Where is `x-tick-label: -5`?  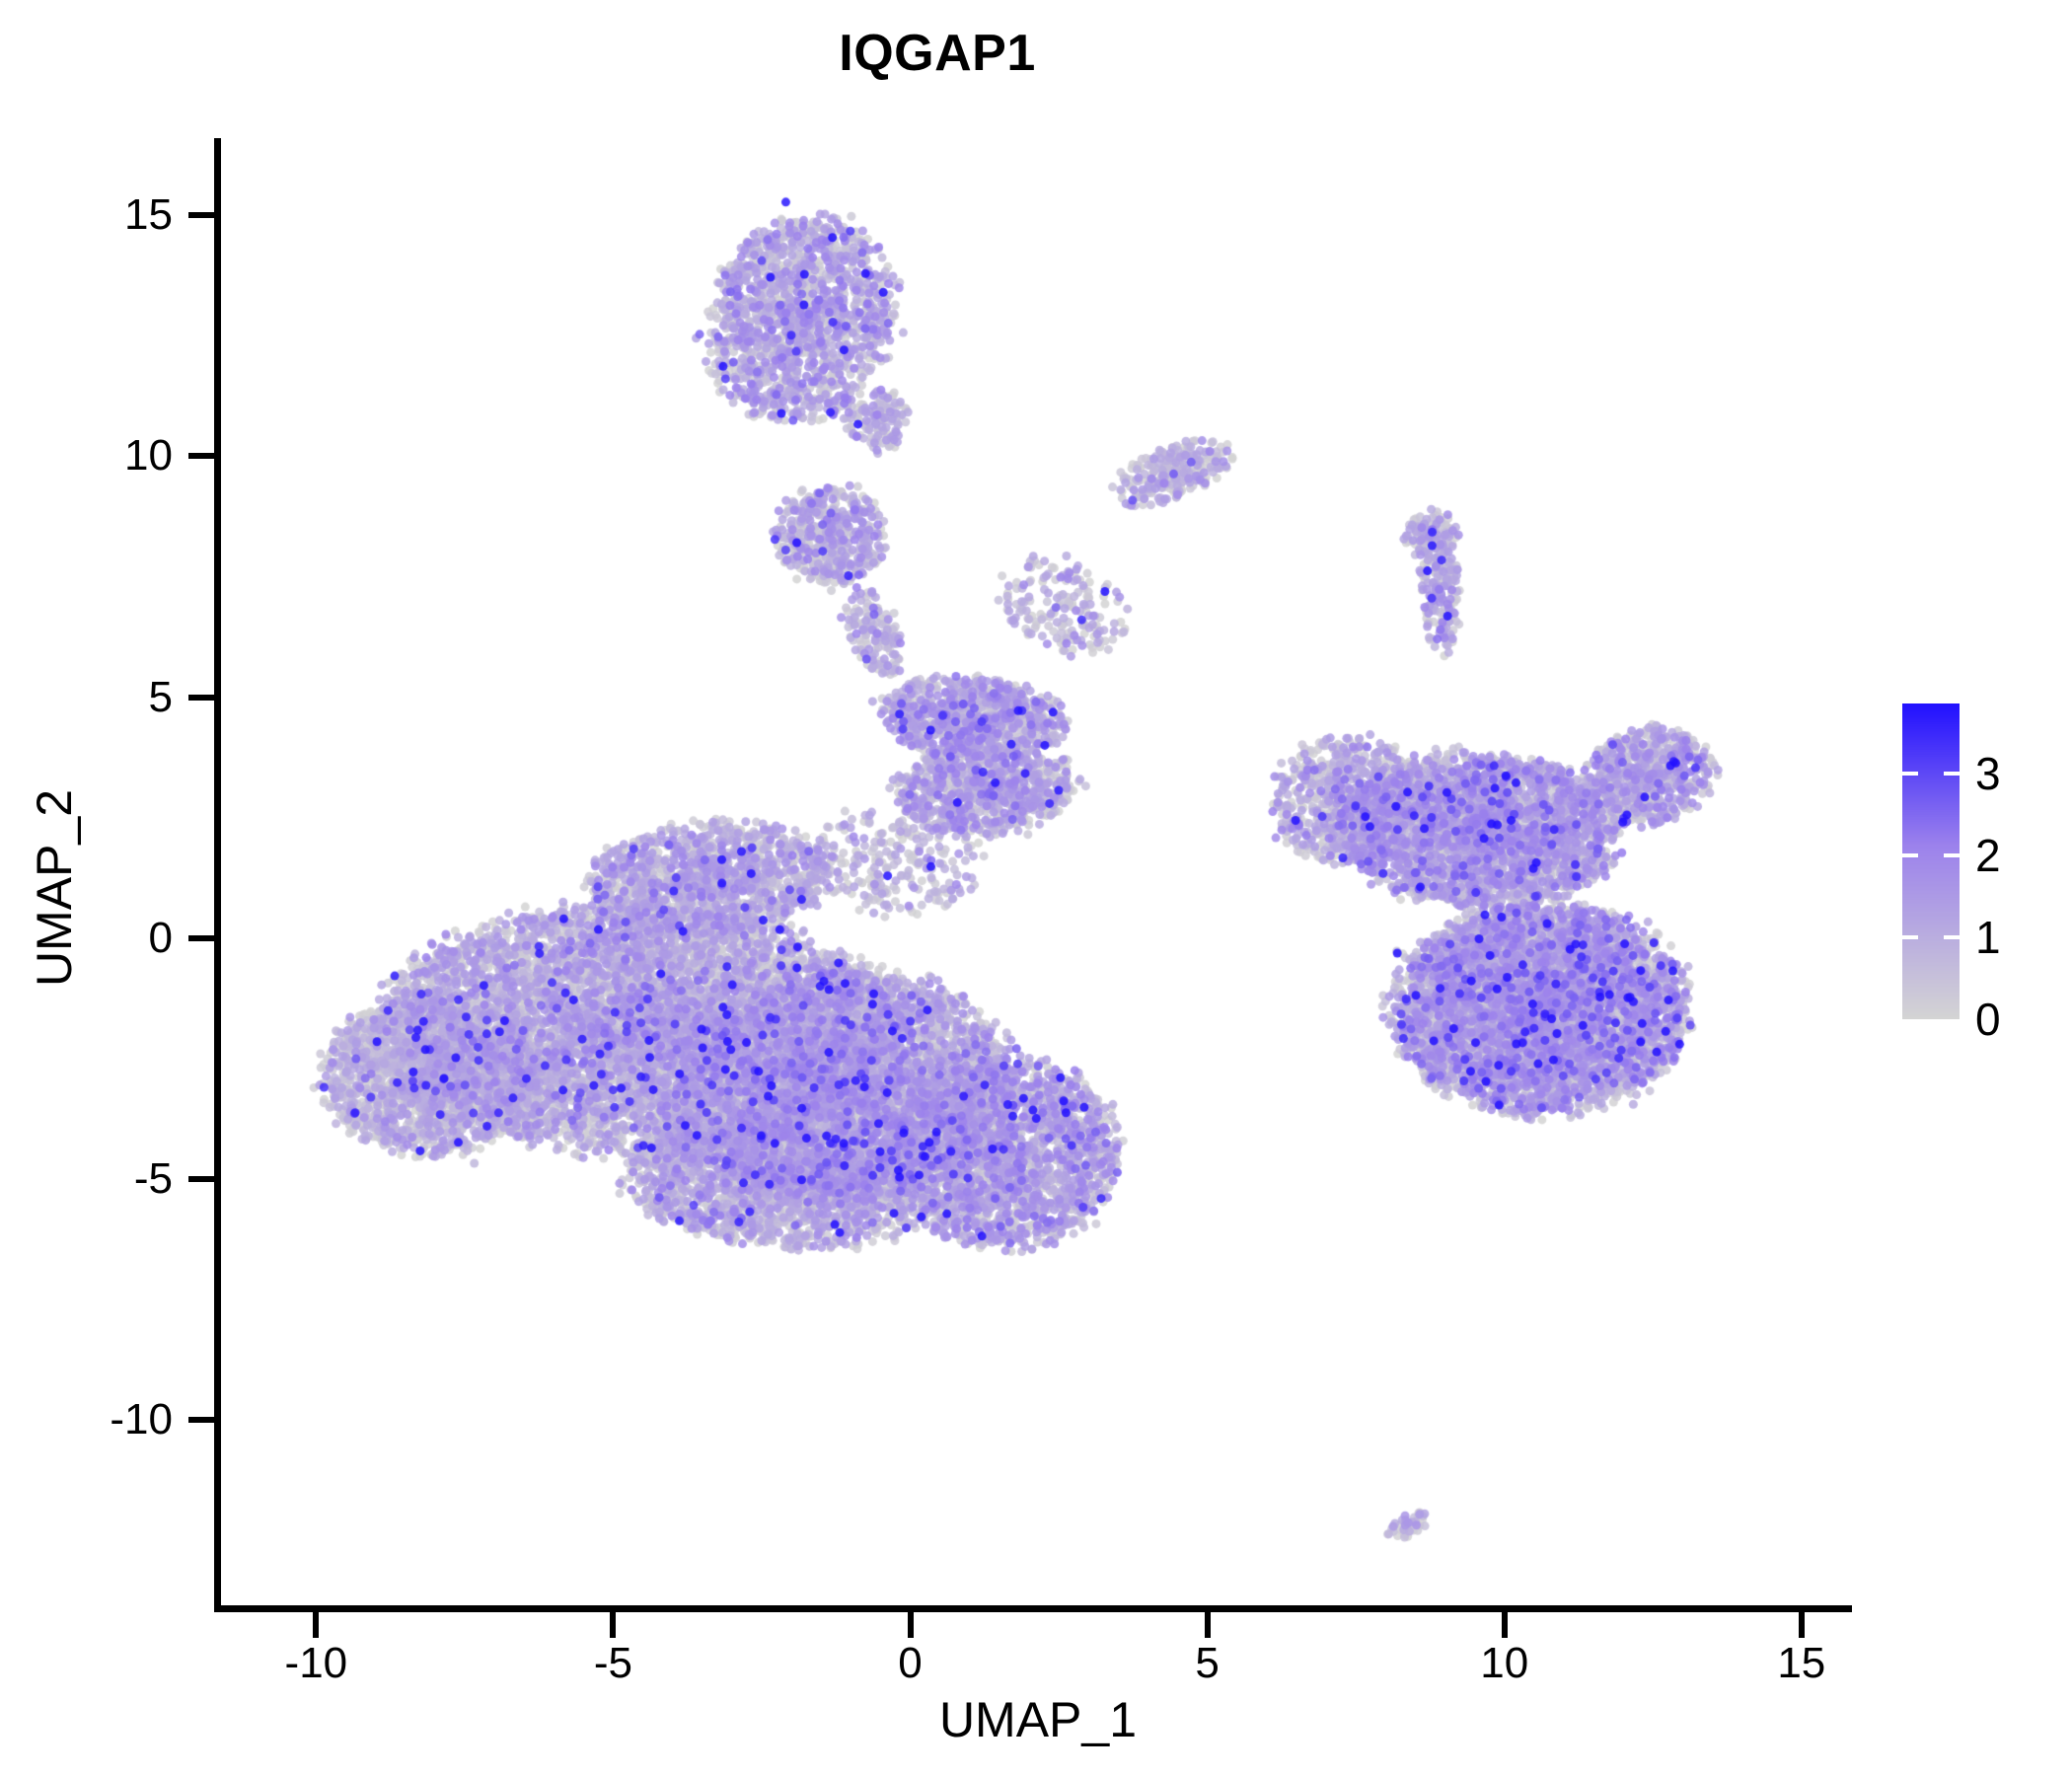 x-tick-label: -5 is located at coordinates (613, 1663).